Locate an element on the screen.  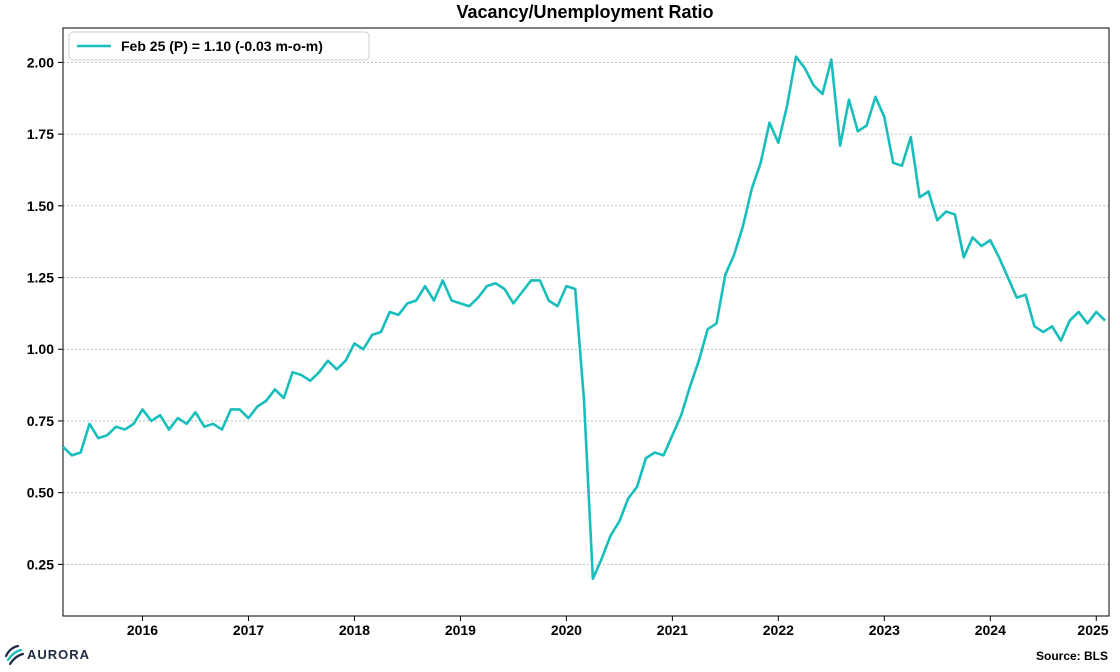
logo: AURORA is located at coordinates (47, 655).